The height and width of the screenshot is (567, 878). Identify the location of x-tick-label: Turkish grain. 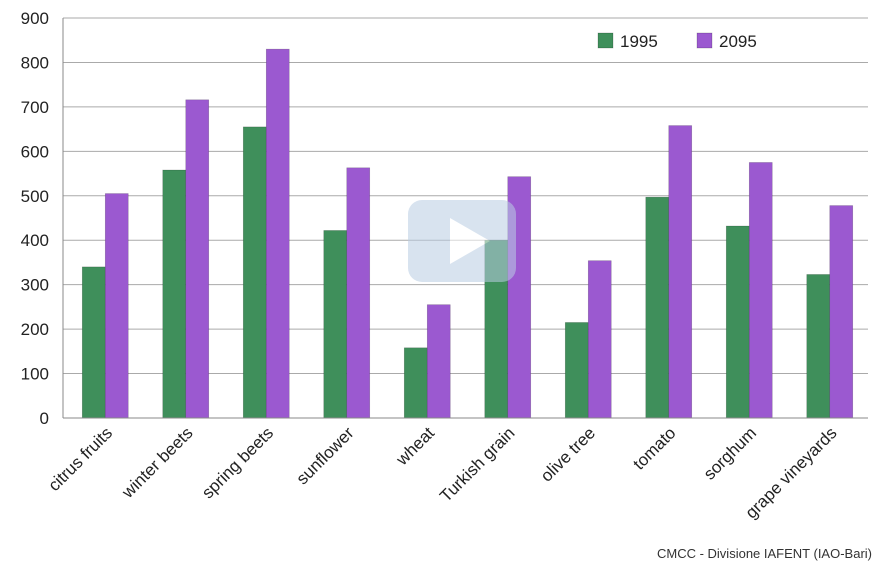
(477, 464).